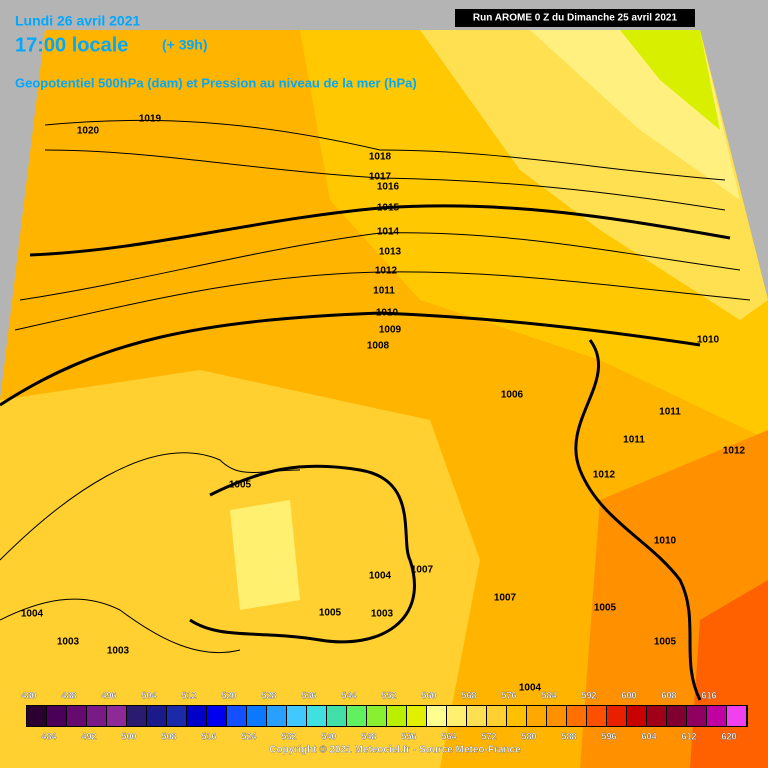  Describe the element at coordinates (728, 736) in the screenshot. I see `legend-label: 620` at that location.